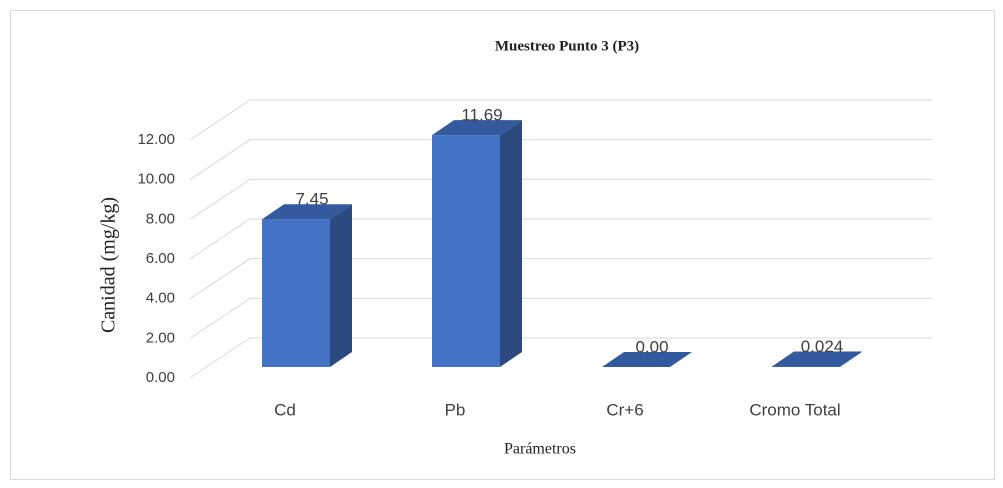 This screenshot has width=1003, height=488. What do you see at coordinates (160, 298) in the screenshot?
I see `y-tick-label: 4.00` at bounding box center [160, 298].